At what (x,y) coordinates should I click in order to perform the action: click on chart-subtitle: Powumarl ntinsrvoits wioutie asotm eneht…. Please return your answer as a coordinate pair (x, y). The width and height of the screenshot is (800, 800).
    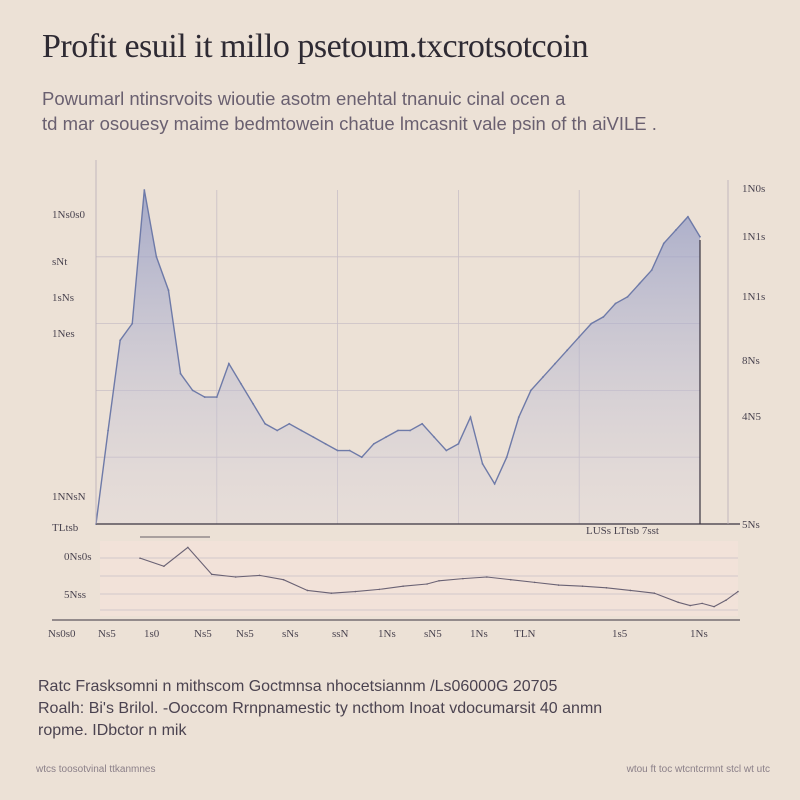
    Looking at the image, I should click on (402, 111).